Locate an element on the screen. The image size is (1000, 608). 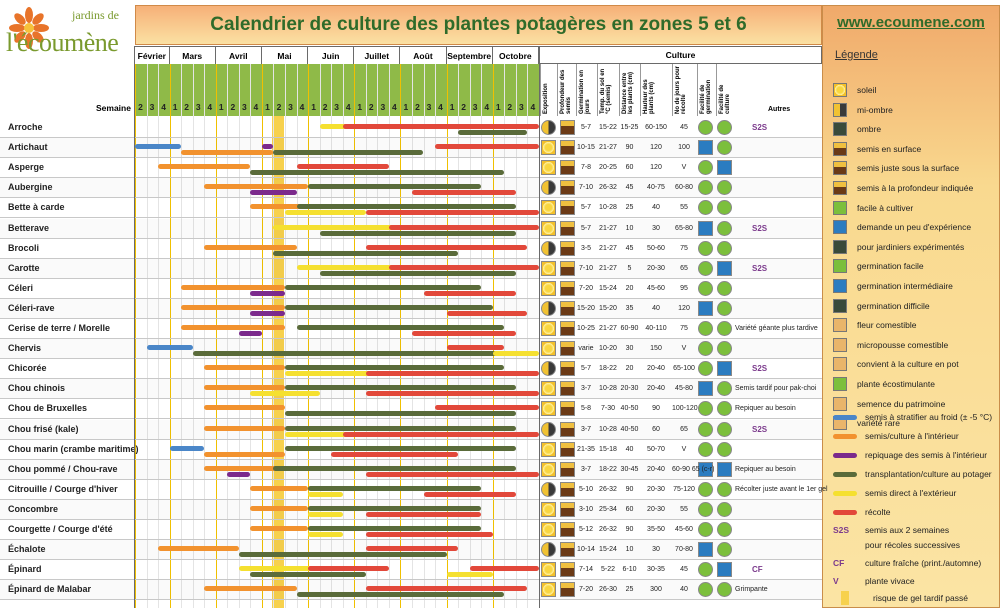
month-2: Avril is located at coordinates (238, 55).